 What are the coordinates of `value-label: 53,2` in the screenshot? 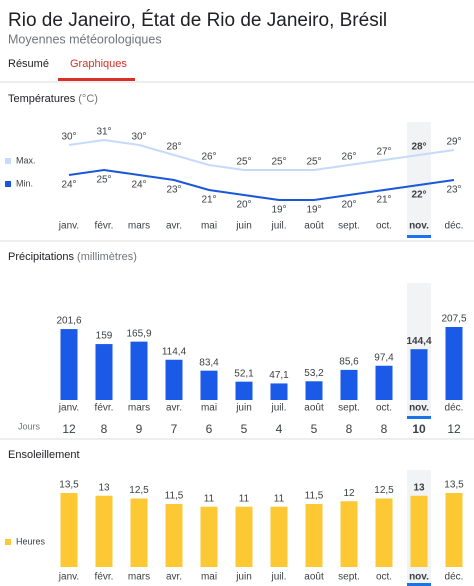 It's located at (314, 373).